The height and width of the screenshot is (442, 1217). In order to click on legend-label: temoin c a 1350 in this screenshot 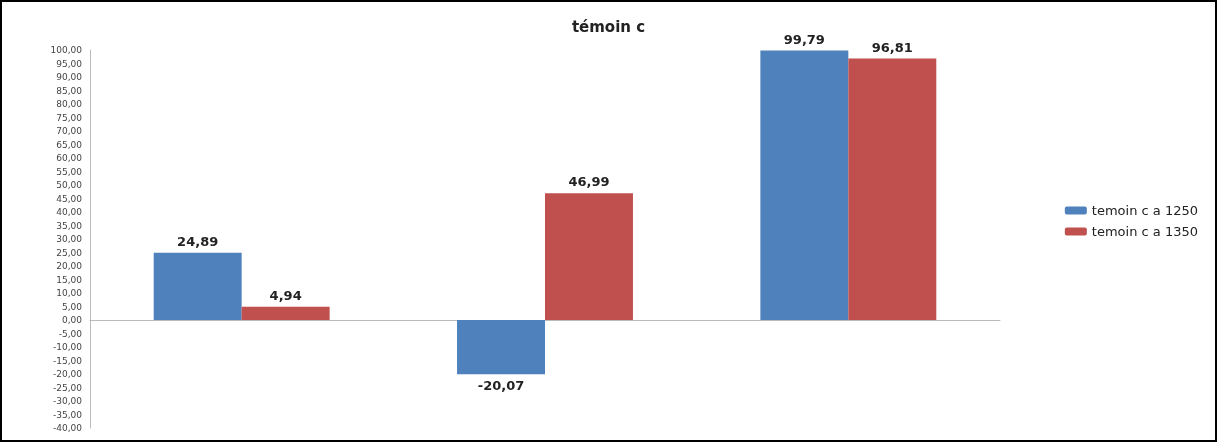, I will do `click(1145, 231)`.